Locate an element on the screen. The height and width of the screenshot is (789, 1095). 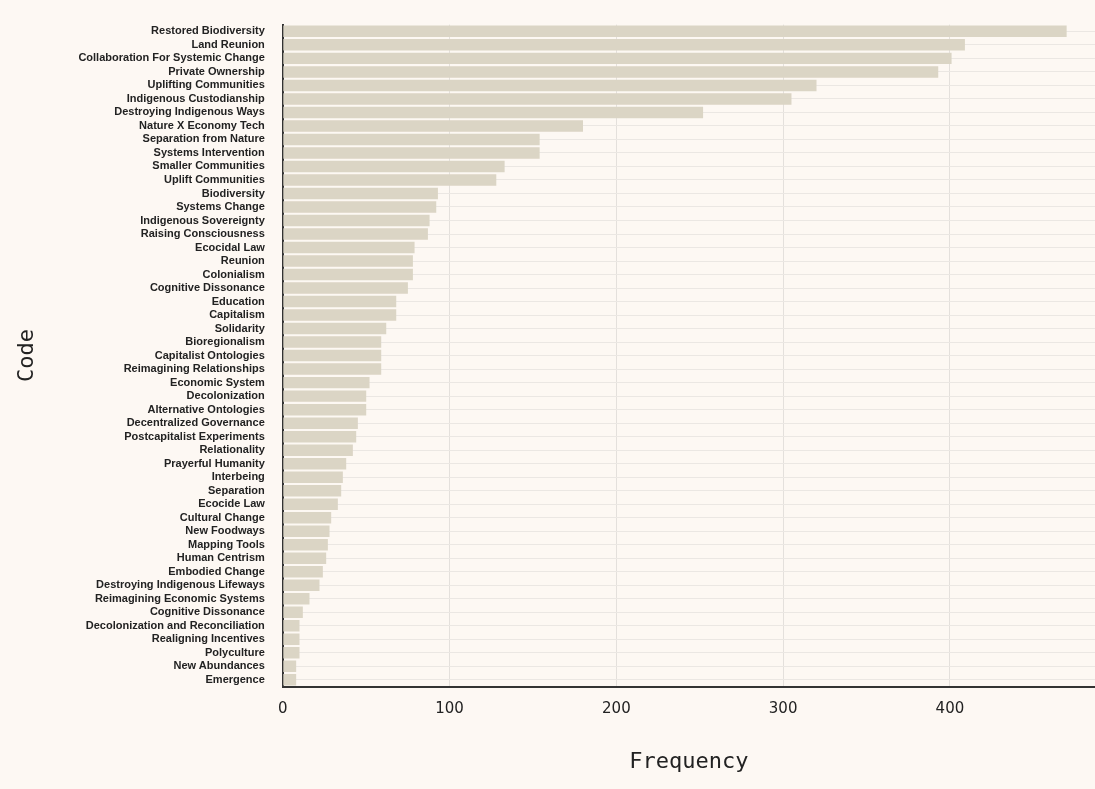
y-tick-label: Realigning Incentives is located at coordinates (208, 638).